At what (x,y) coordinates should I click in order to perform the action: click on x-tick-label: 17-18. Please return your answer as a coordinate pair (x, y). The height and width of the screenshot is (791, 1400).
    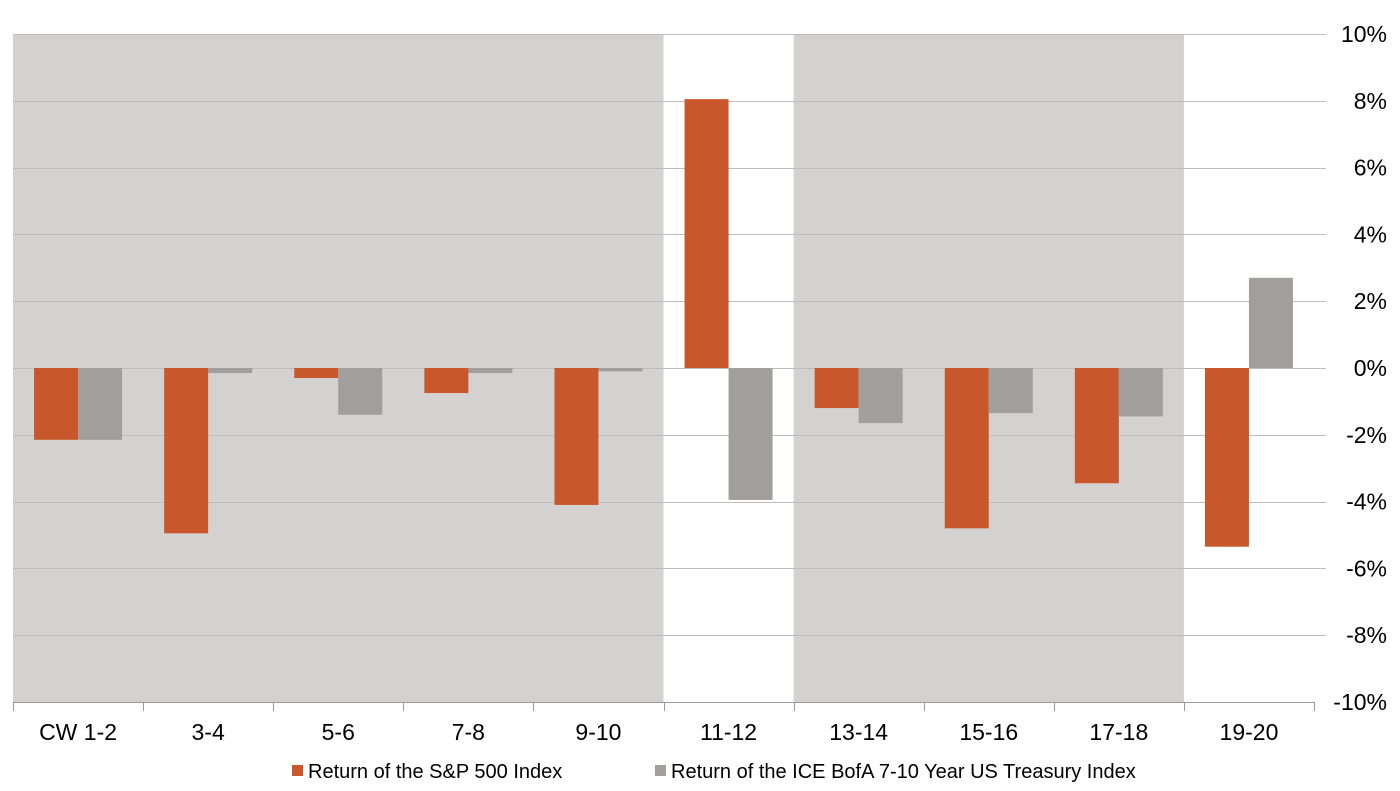
    Looking at the image, I should click on (1118, 732).